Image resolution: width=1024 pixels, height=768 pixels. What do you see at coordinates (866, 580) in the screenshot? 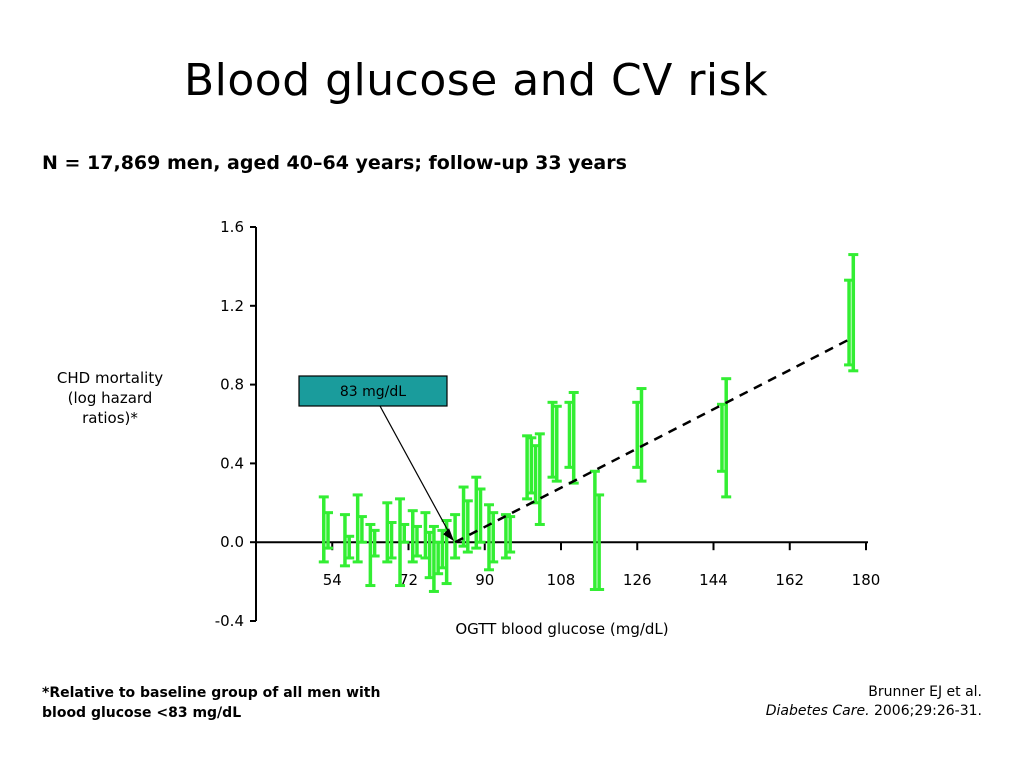
I see `x-tick-label: 180` at bounding box center [866, 580].